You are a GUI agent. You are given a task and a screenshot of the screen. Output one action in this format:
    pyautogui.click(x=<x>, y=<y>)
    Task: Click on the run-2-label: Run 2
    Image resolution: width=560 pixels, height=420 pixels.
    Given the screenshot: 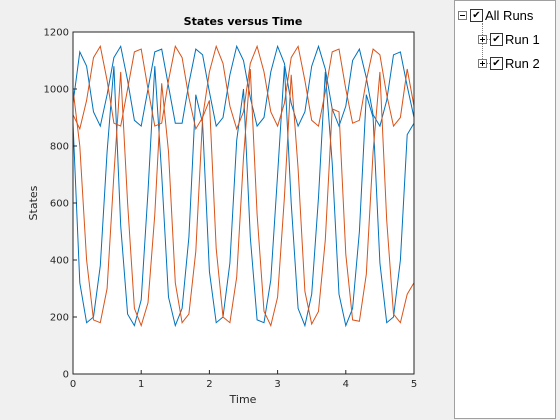 What is the action you would take?
    pyautogui.click(x=522, y=63)
    